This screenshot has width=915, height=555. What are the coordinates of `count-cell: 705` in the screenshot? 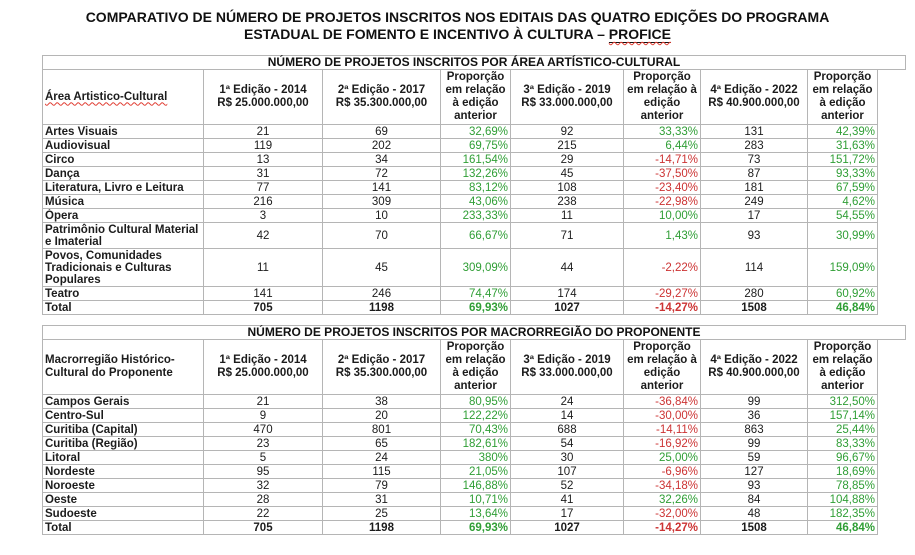 It's located at (263, 527).